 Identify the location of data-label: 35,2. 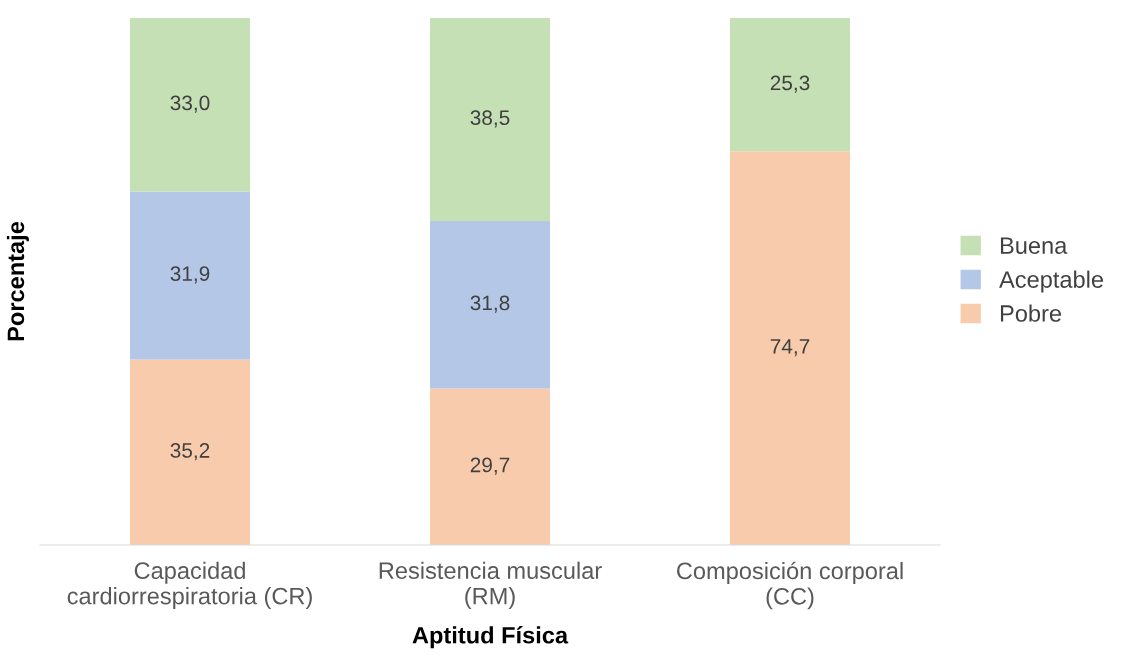
(190, 452).